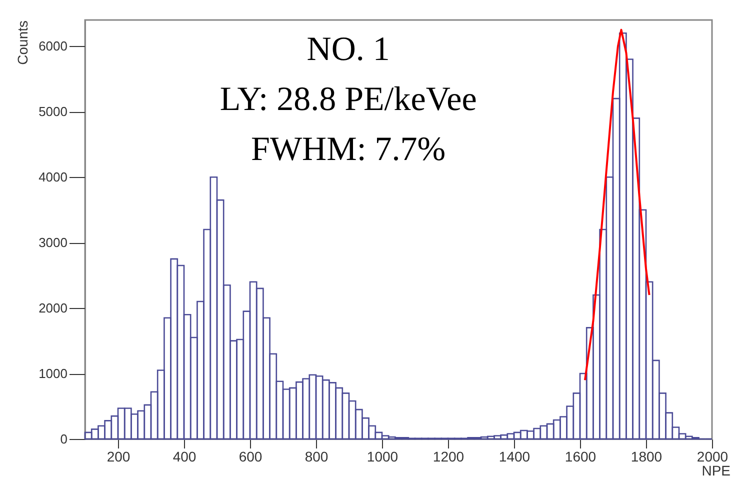  I want to click on y-tick-label: 2000, so click(53, 308).